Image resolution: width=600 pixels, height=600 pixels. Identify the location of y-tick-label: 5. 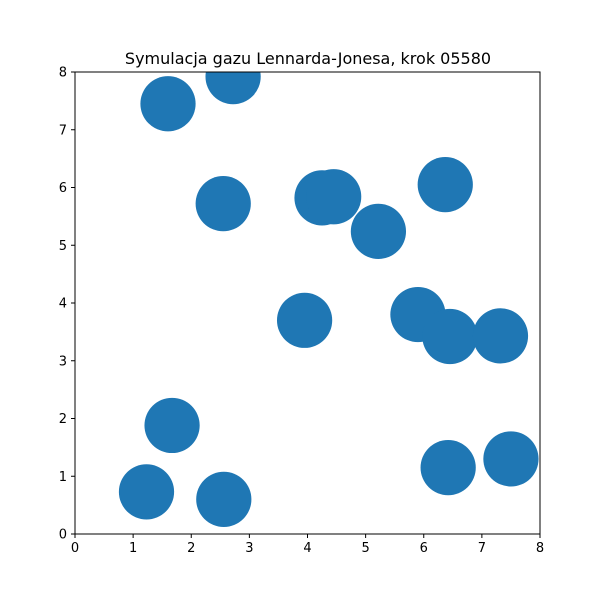
(63, 246).